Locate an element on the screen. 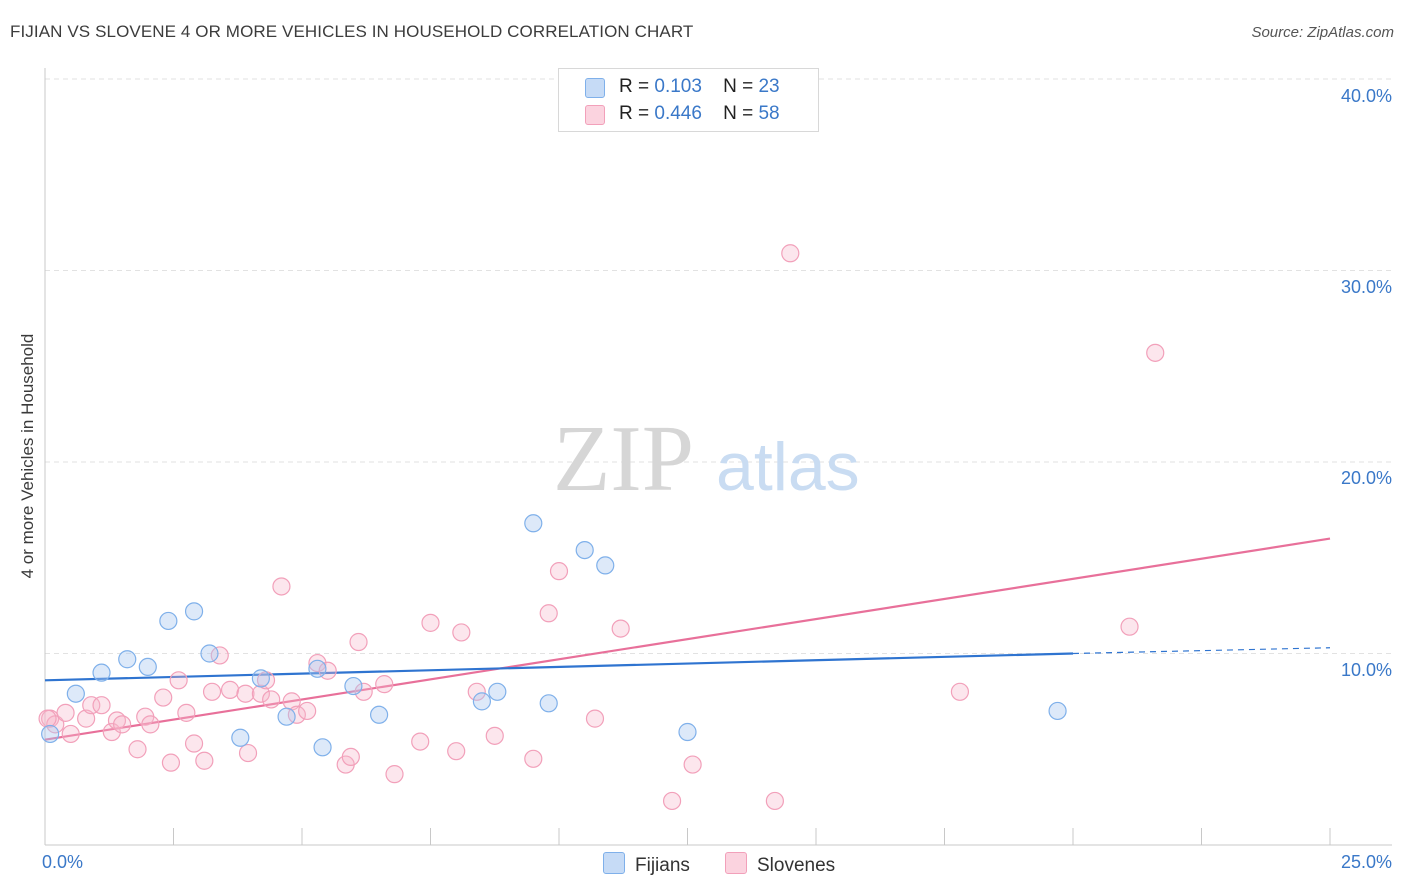 The image size is (1406, 892). x-tick-label-max: 25.0% is located at coordinates (1366, 862).